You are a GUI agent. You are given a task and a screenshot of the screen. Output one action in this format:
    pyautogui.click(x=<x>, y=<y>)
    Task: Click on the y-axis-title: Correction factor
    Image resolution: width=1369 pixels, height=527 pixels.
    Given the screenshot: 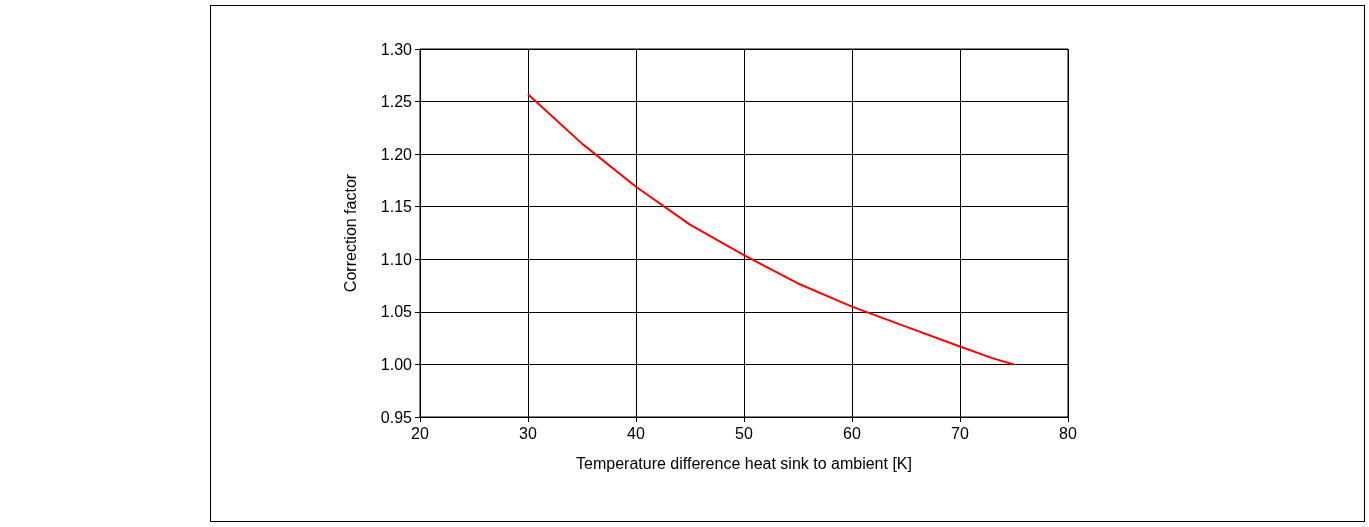 What is the action you would take?
    pyautogui.click(x=350, y=233)
    